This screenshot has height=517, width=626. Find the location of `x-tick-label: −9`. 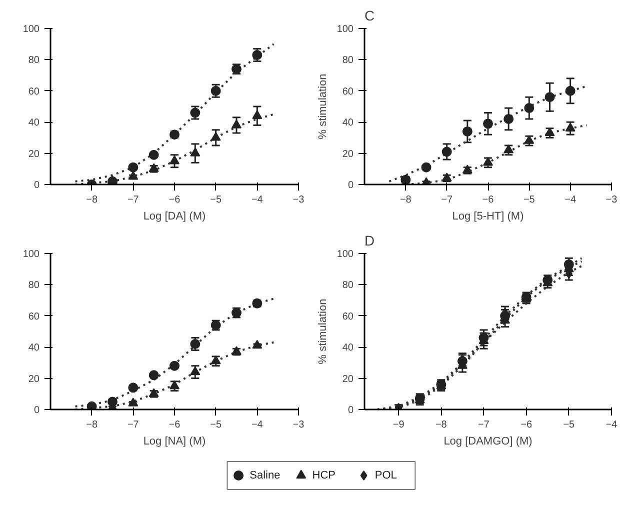

x-tick-label: −9 is located at coordinates (398, 425).